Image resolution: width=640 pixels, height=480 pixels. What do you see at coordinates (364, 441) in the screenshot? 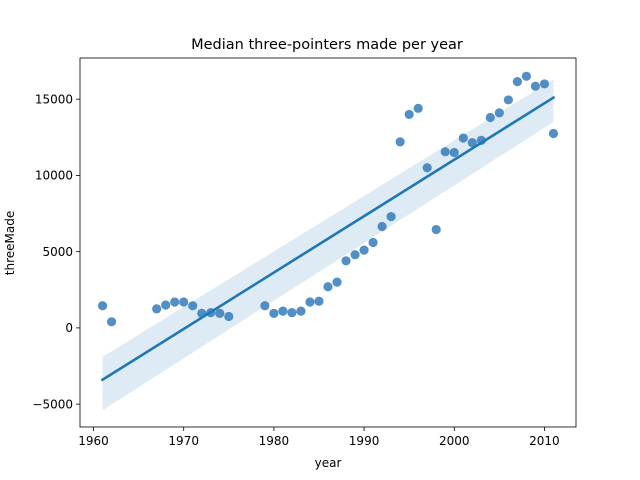
I see `x-tick-label: 1990` at bounding box center [364, 441].